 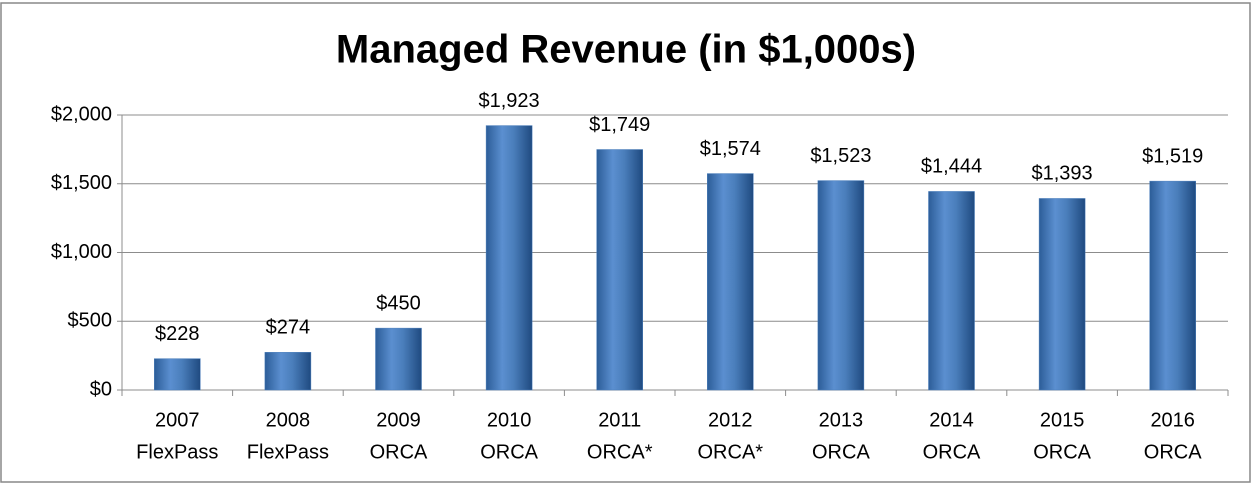 What do you see at coordinates (177, 420) in the screenshot?
I see `x-tick-label: 2007` at bounding box center [177, 420].